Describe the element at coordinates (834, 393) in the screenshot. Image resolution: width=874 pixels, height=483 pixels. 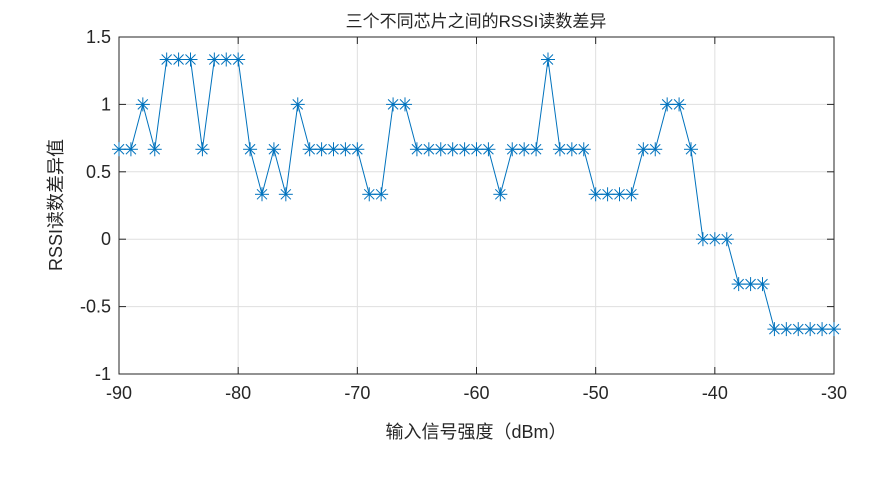
I see `x-tick-label: -30` at that location.